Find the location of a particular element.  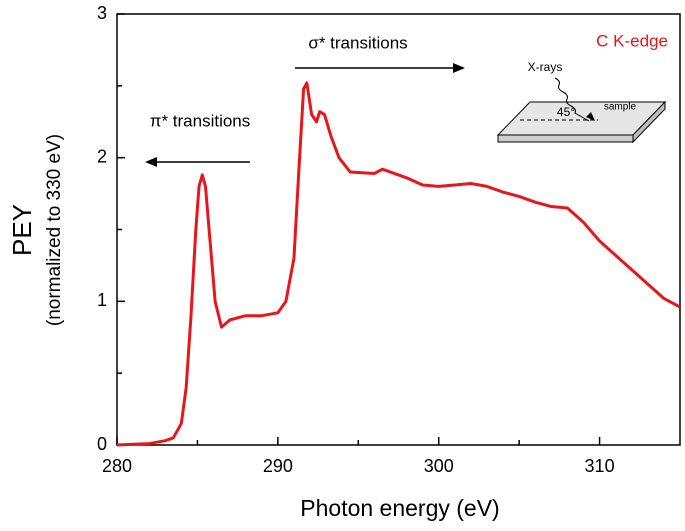

inset-label: sample is located at coordinates (620, 107).